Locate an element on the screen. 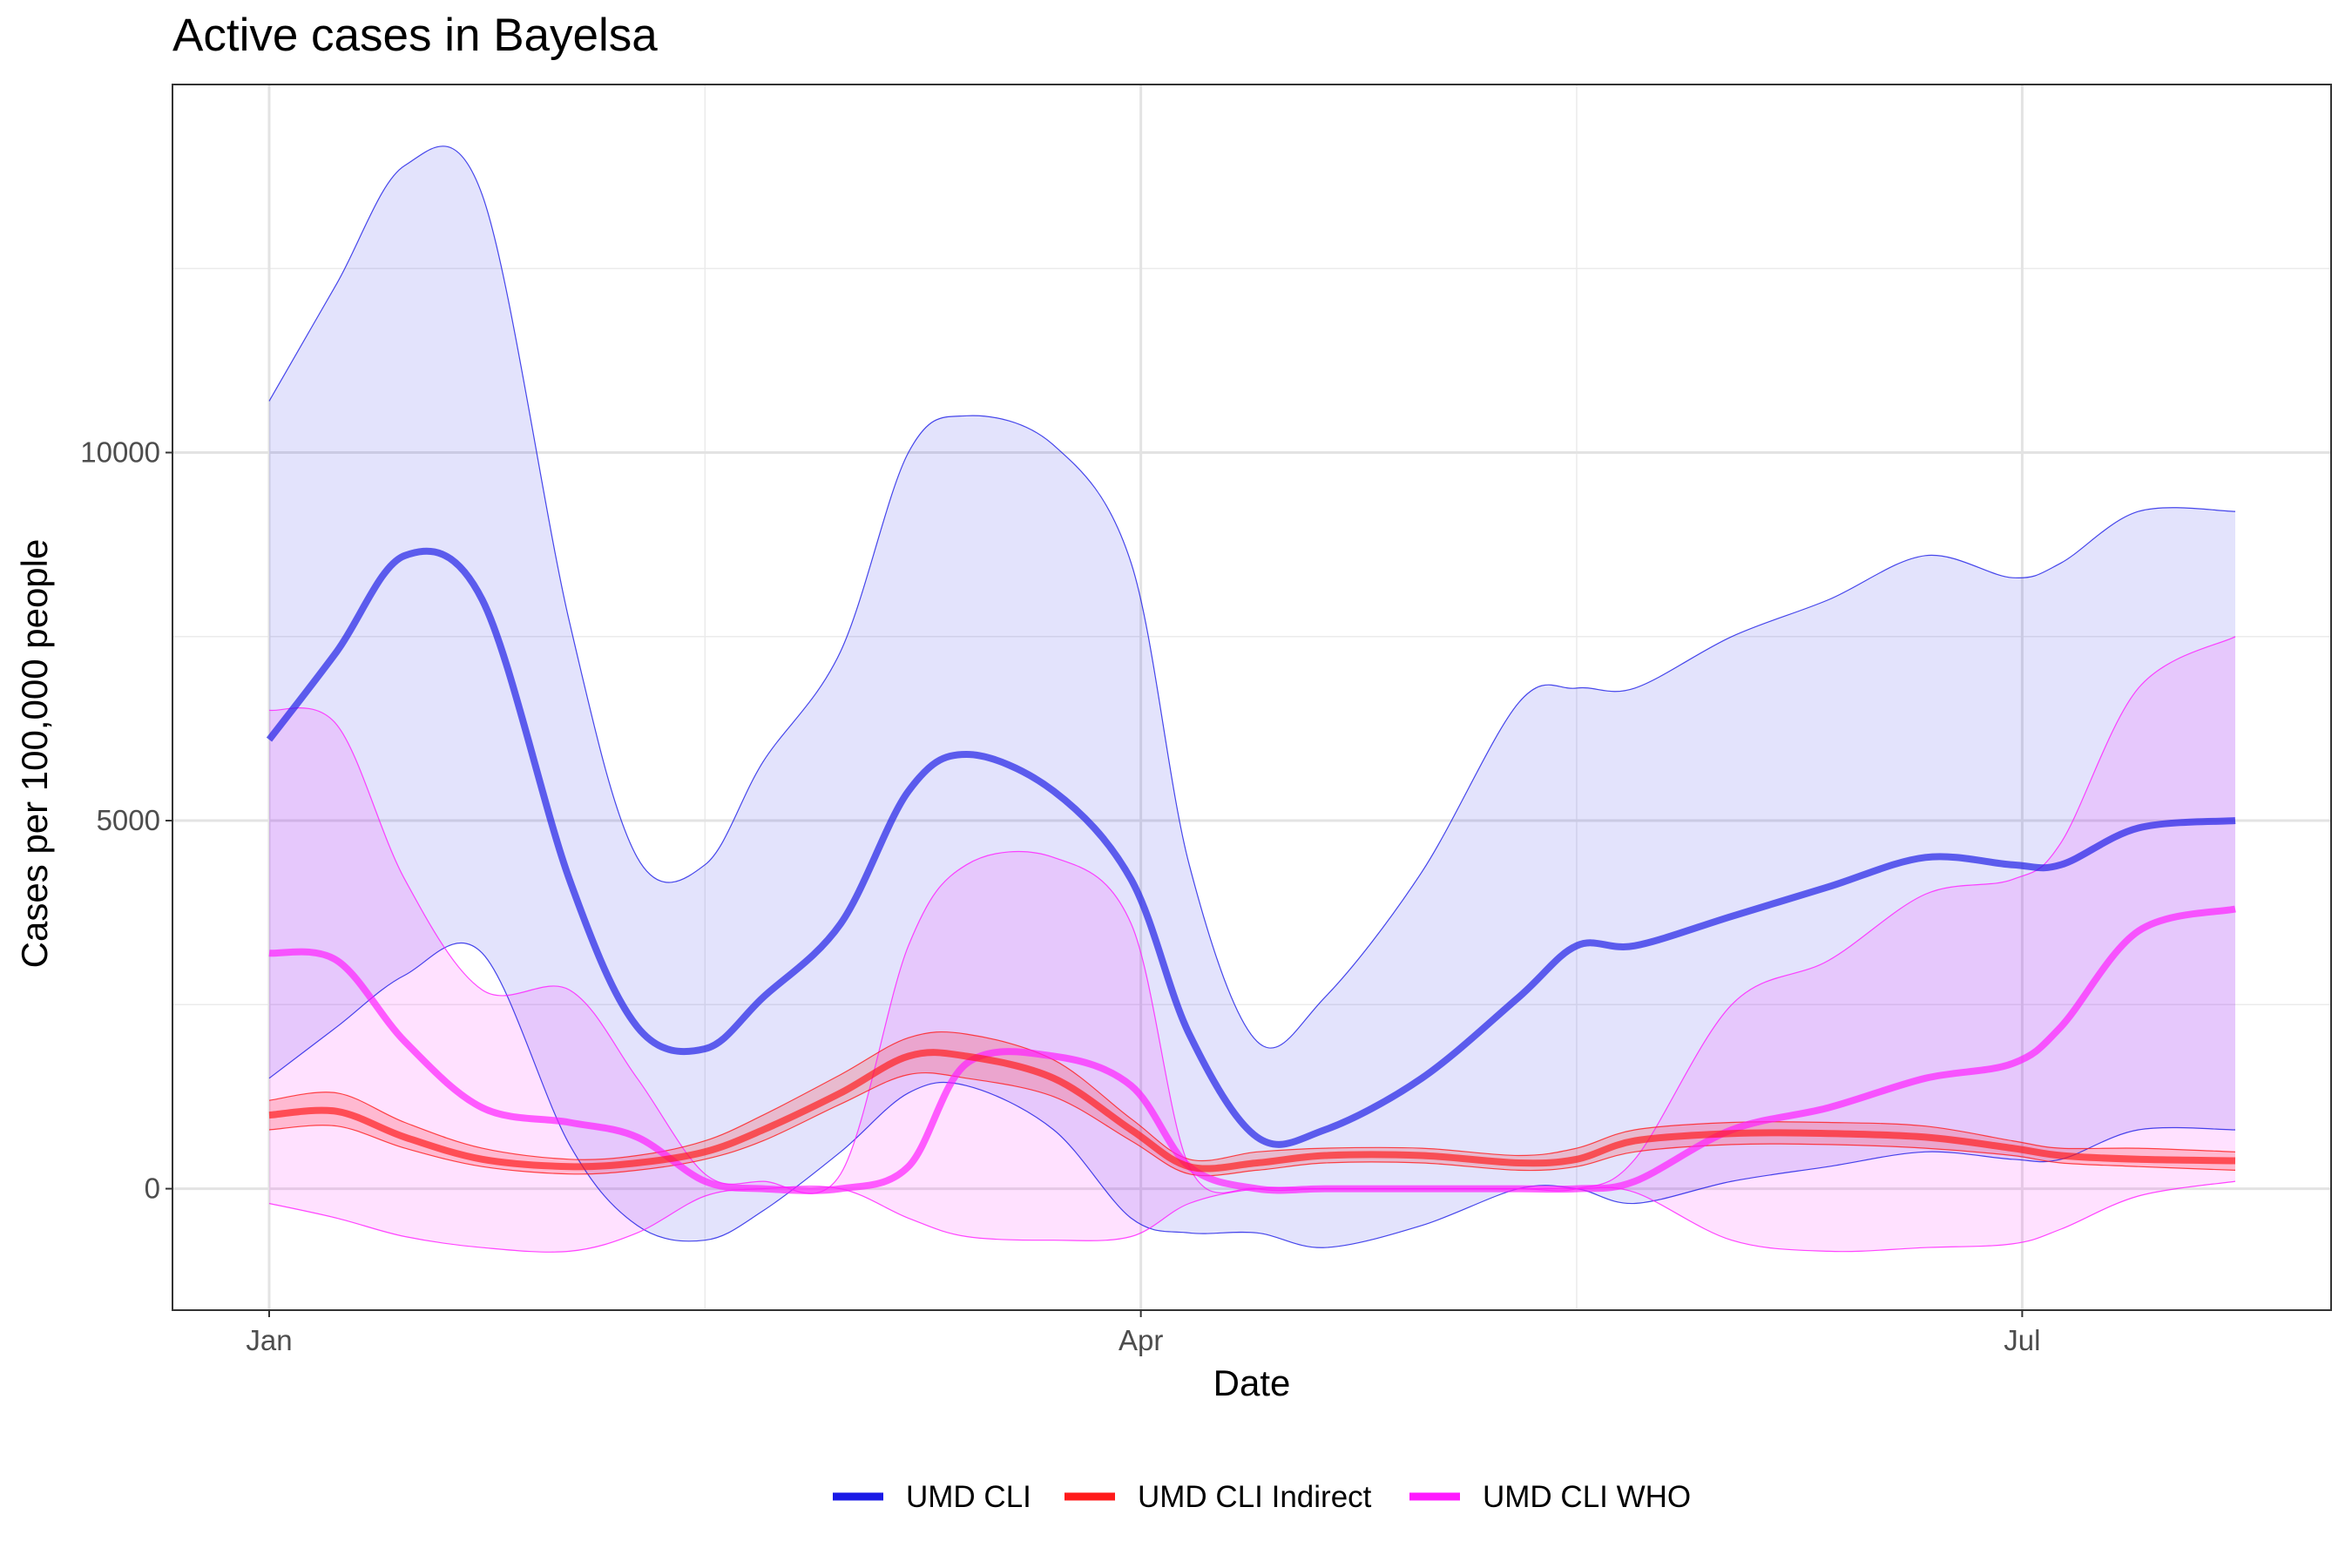 The image size is (2352, 1568). umd-cli-indirect-band-upper is located at coordinates (1252, 1096).